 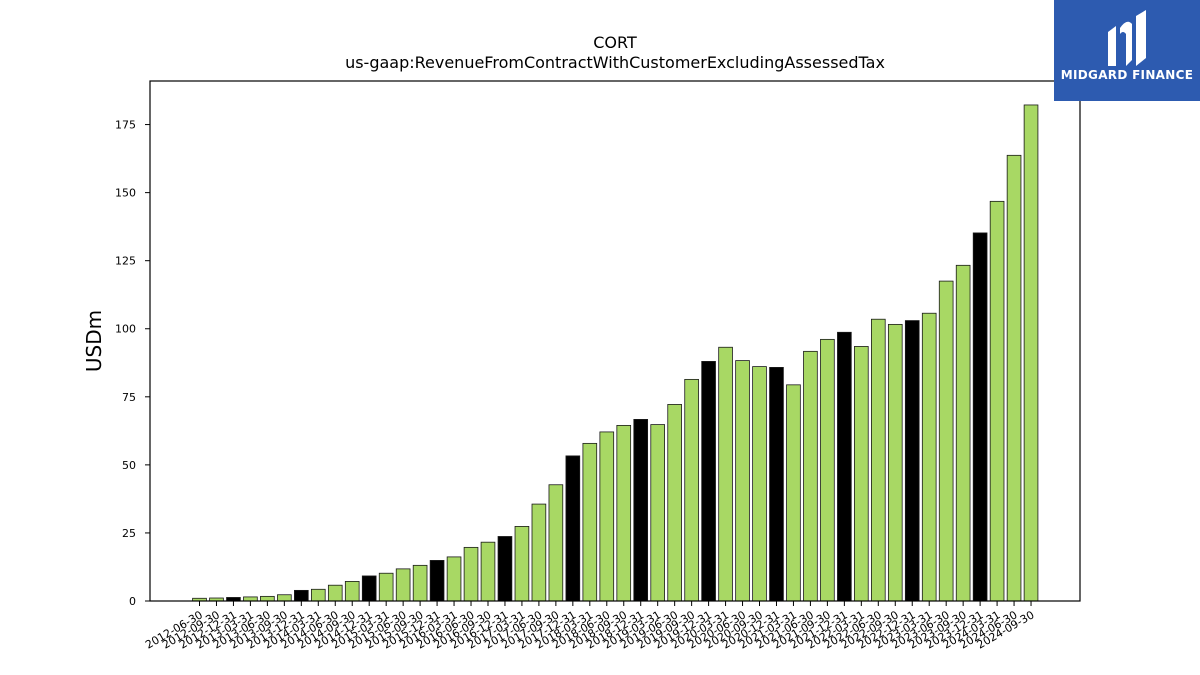 What do you see at coordinates (615, 42) in the screenshot?
I see `chart-title: CORT` at bounding box center [615, 42].